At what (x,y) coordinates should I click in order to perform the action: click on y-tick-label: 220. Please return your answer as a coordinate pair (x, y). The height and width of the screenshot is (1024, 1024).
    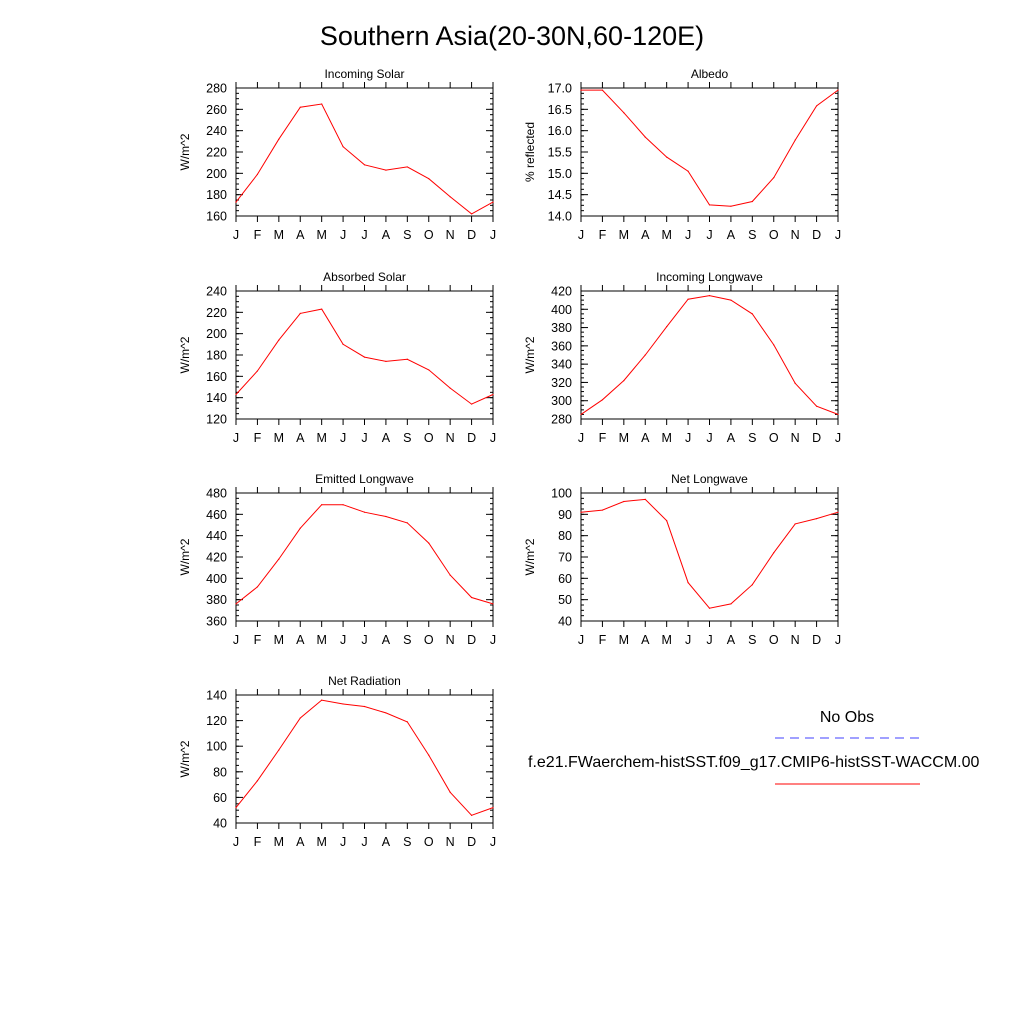
    Looking at the image, I should click on (216, 313).